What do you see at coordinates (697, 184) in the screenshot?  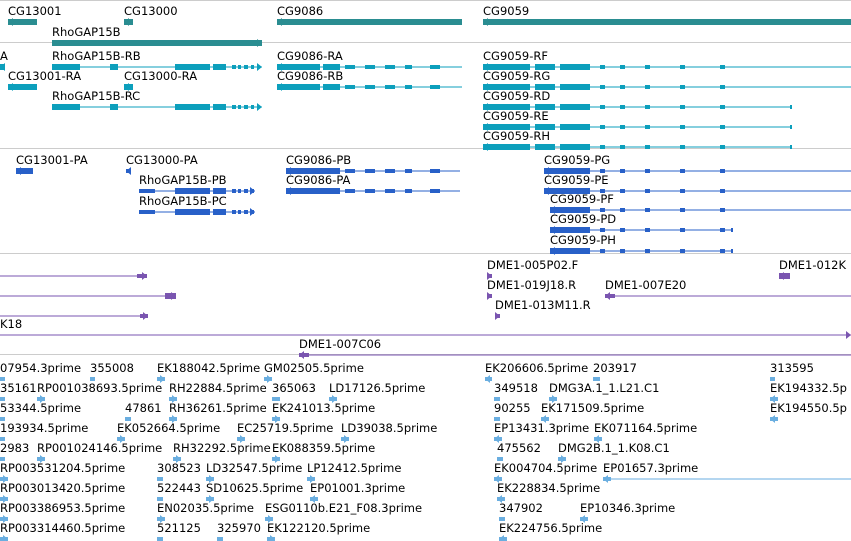 I see `feature-cg9059-pe: CG9059-PE` at bounding box center [697, 184].